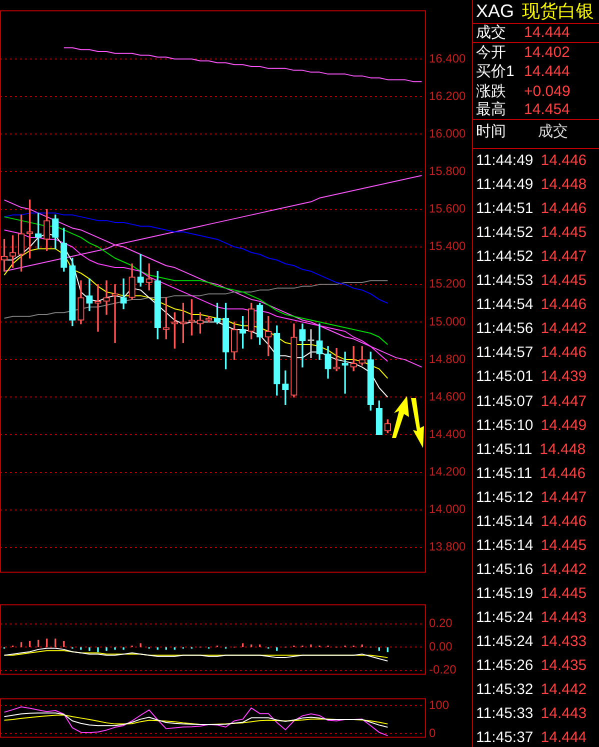 The width and height of the screenshot is (599, 747). What do you see at coordinates (531, 305) in the screenshot?
I see `text: 11:44:54 14.446` at bounding box center [531, 305].